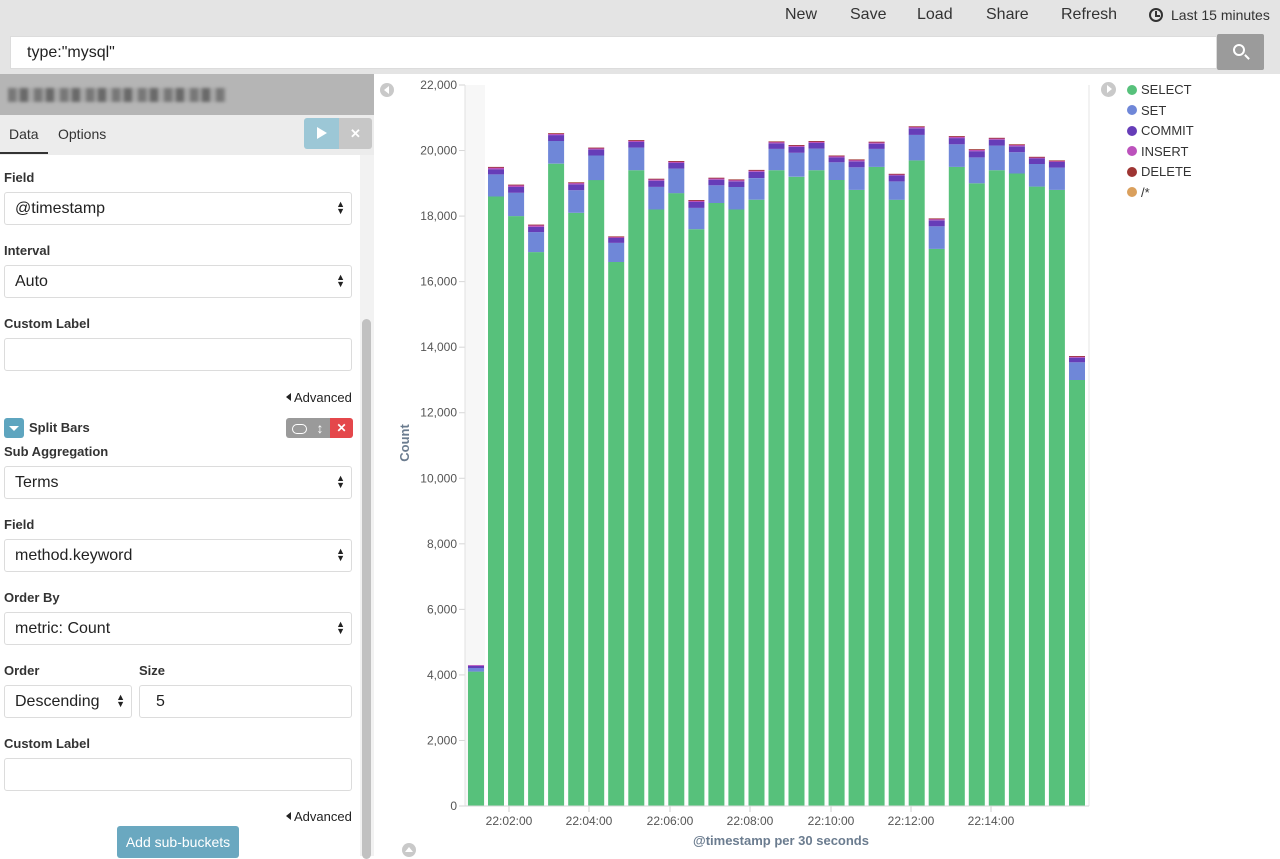 This screenshot has width=1280, height=859. What do you see at coordinates (1146, 110) in the screenshot?
I see `legend-item: SET` at bounding box center [1146, 110].